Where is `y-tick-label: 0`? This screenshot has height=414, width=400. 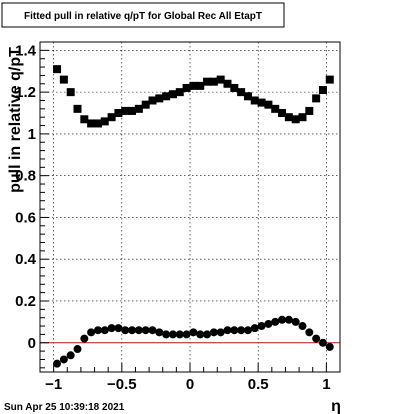
y-tick-label: 0 is located at coordinates (32, 343).